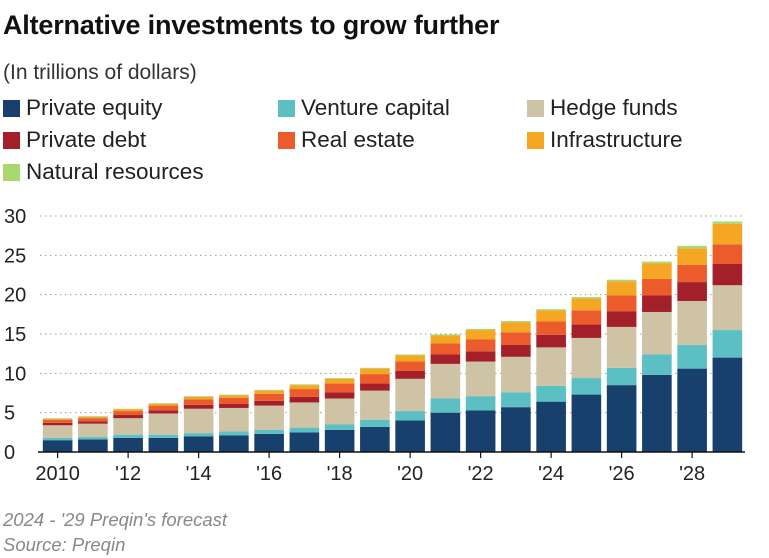  Describe the element at coordinates (616, 139) in the screenshot. I see `legend-label: Infrastructure` at that location.